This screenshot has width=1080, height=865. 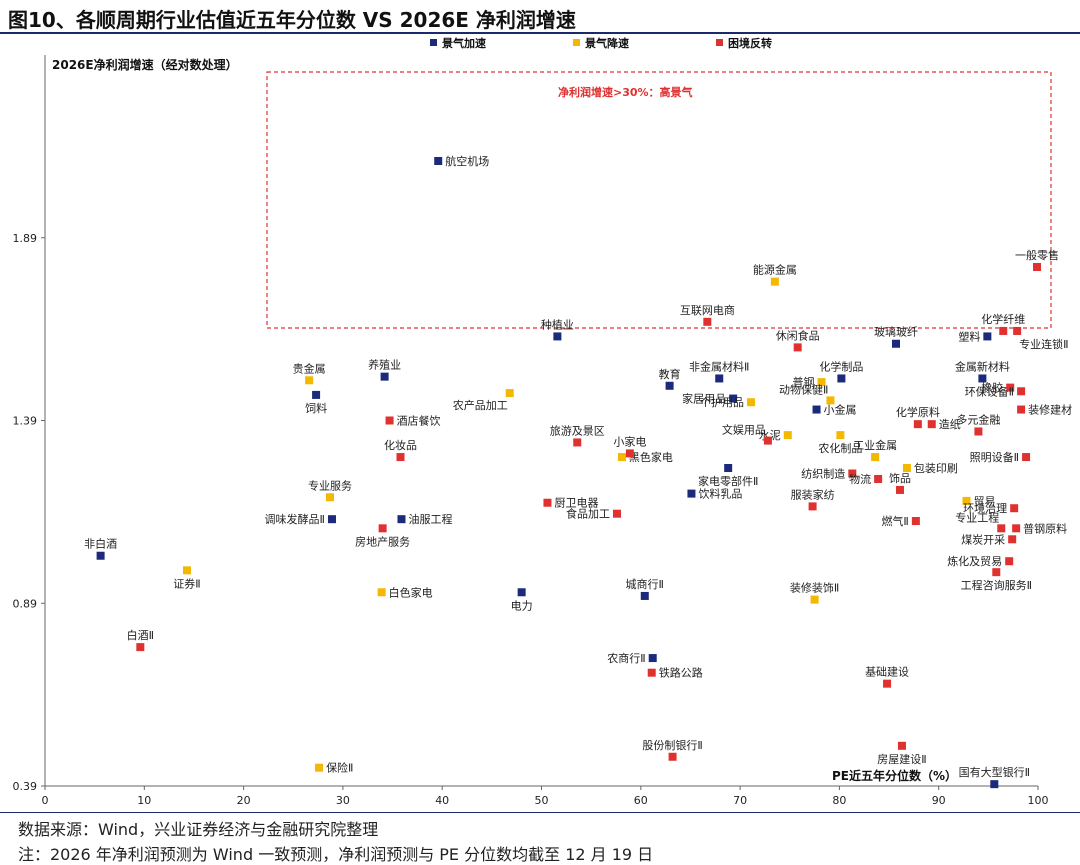 What do you see at coordinates (994, 457) in the screenshot?
I see `point-label: 照明设备Ⅱ` at bounding box center [994, 457].